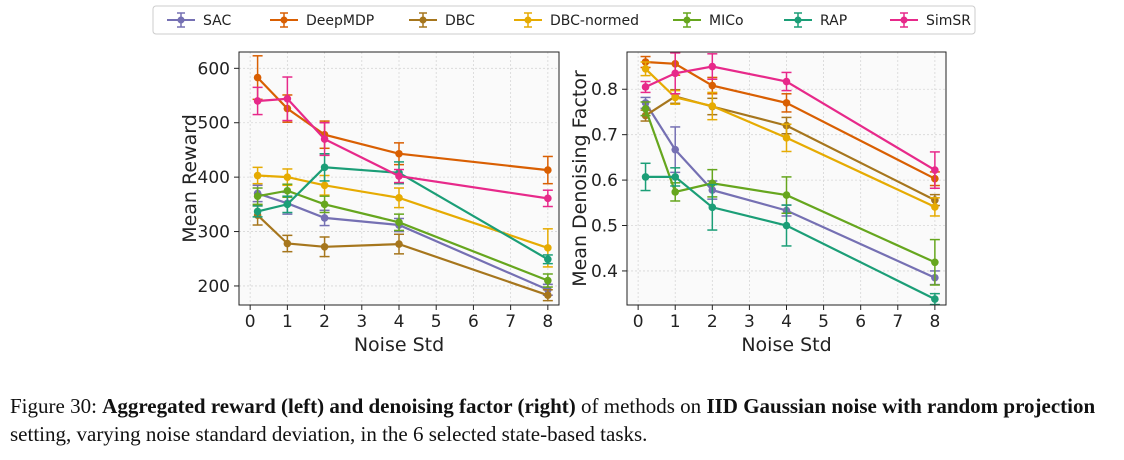  I want to click on y-tick-label: 500, so click(214, 124).